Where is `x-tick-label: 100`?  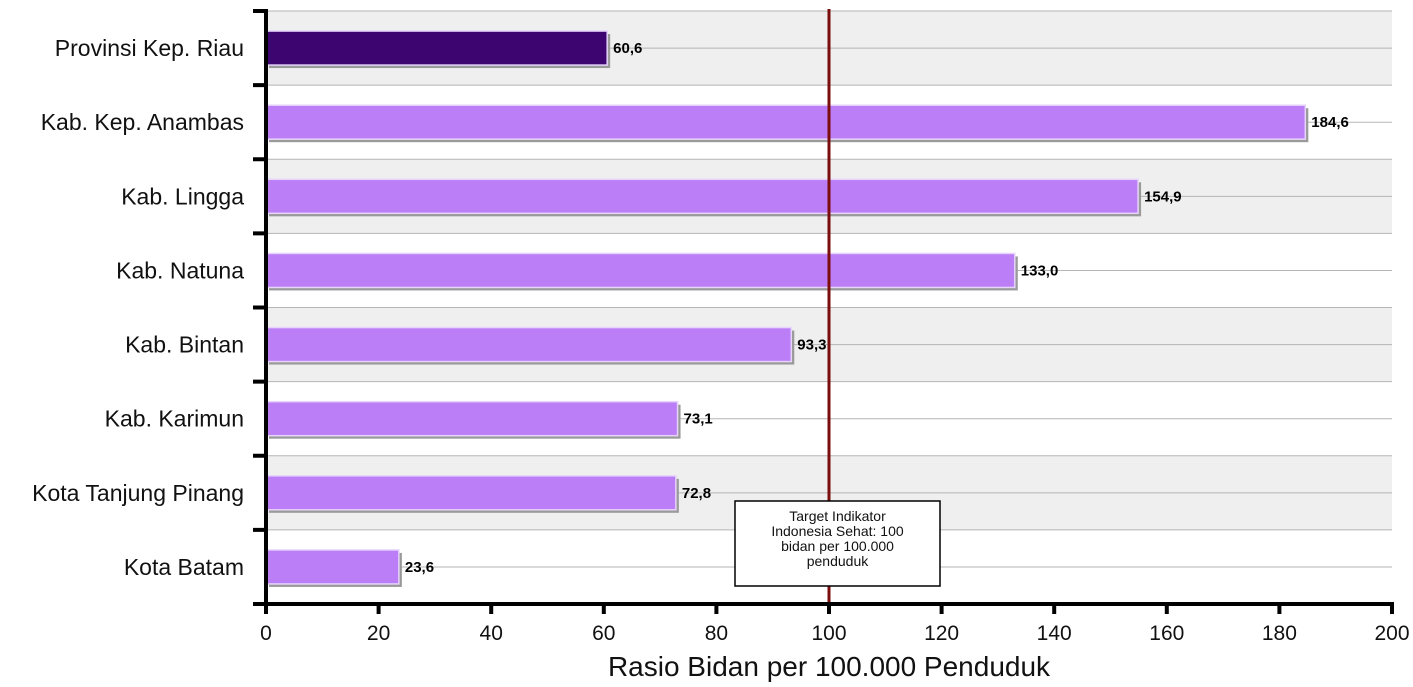
x-tick-label: 100 is located at coordinates (828, 633).